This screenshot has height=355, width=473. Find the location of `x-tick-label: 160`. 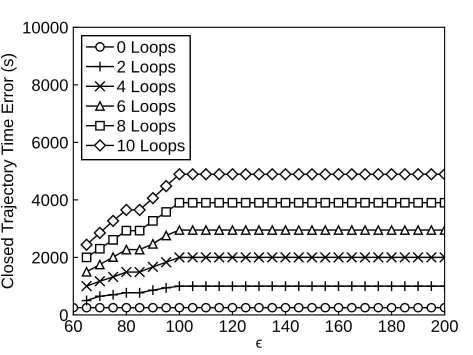

x-tick-label: 160 is located at coordinates (339, 326).